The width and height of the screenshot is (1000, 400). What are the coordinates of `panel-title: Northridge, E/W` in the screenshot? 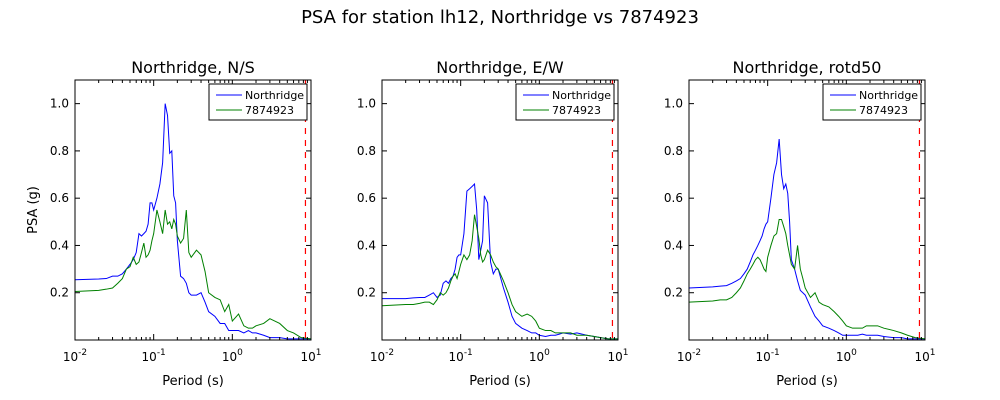 It's located at (500, 67).